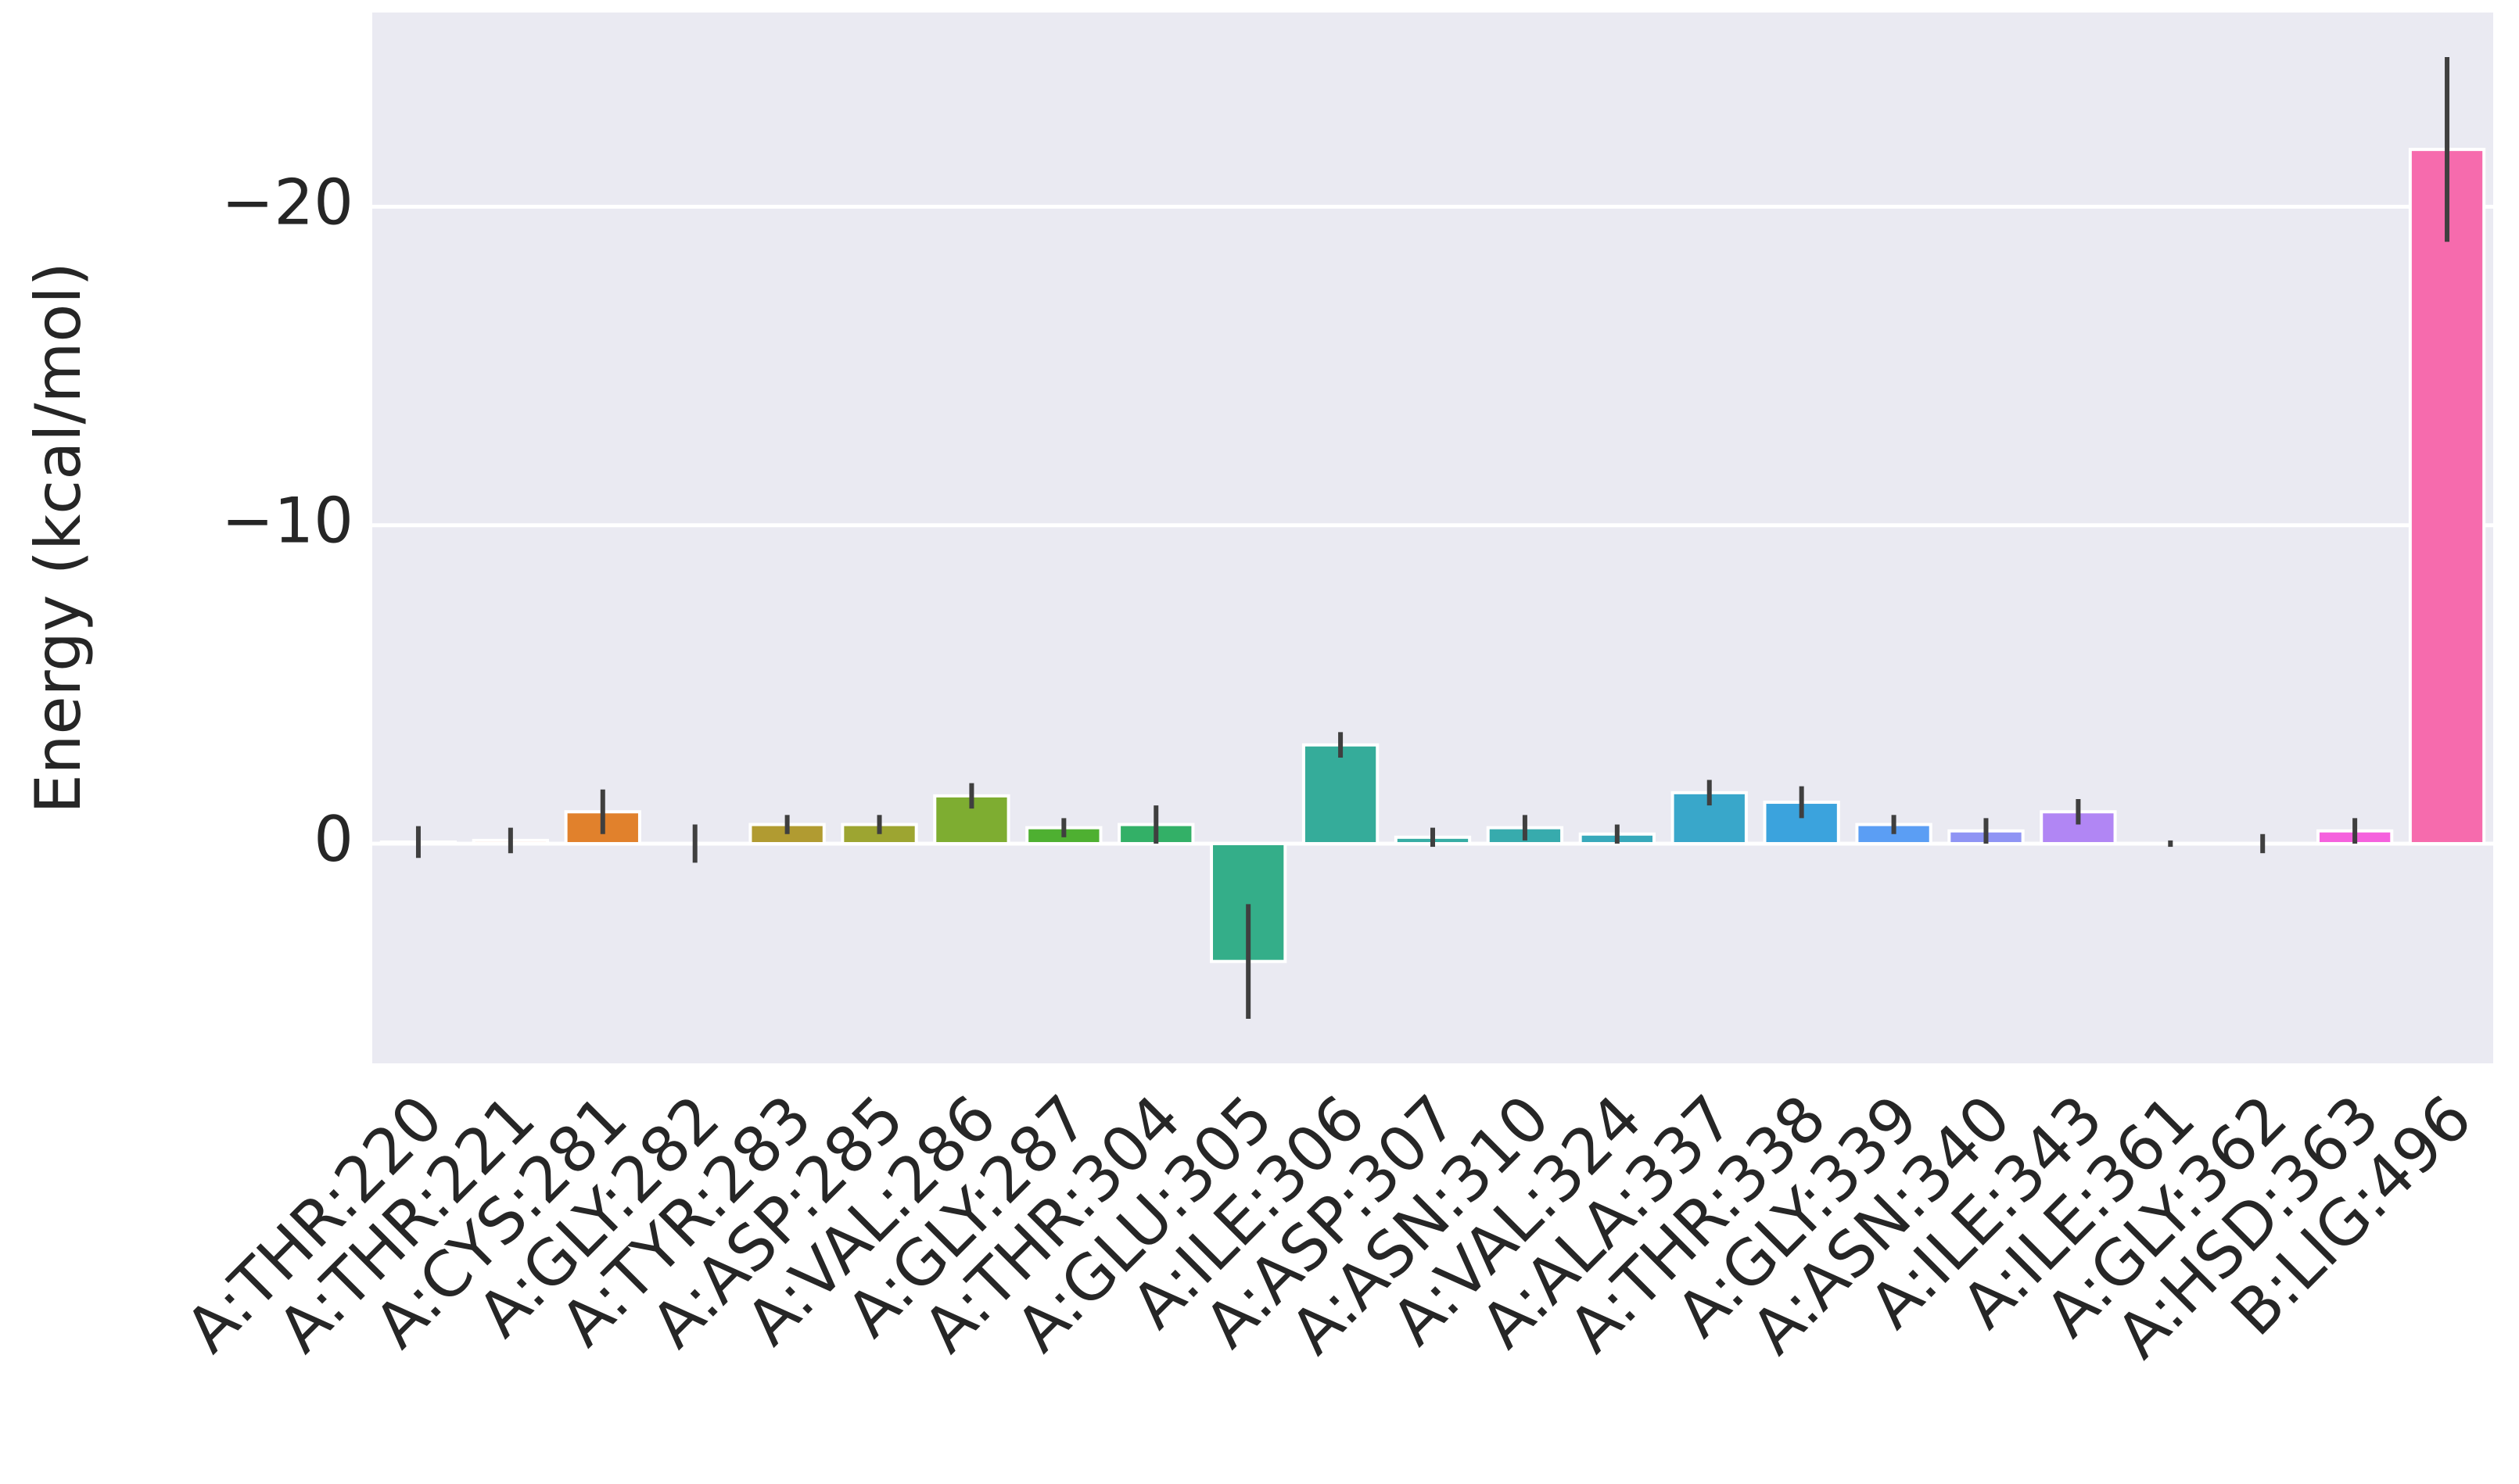 The image size is (2519, 1484). I want to click on y-tick-label: −10, so click(287, 521).